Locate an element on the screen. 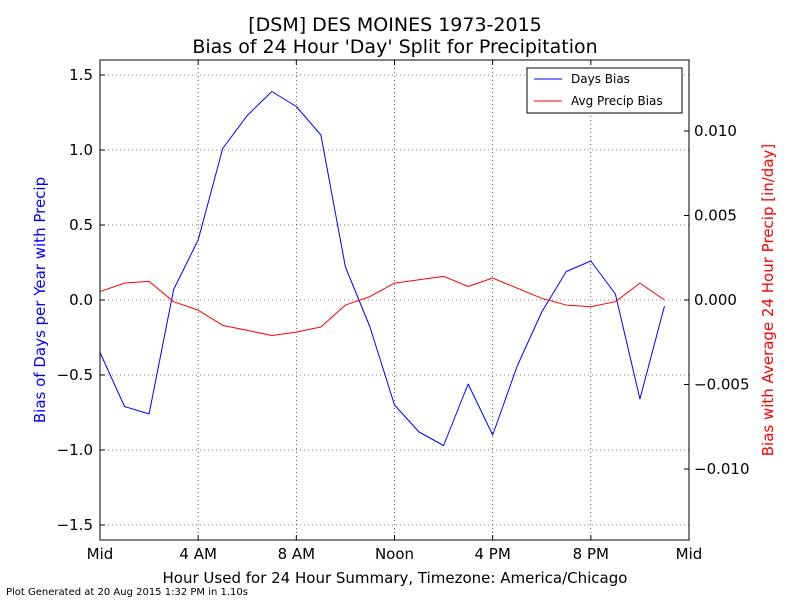  y-tick-label-left: −1.0 is located at coordinates (75, 450).